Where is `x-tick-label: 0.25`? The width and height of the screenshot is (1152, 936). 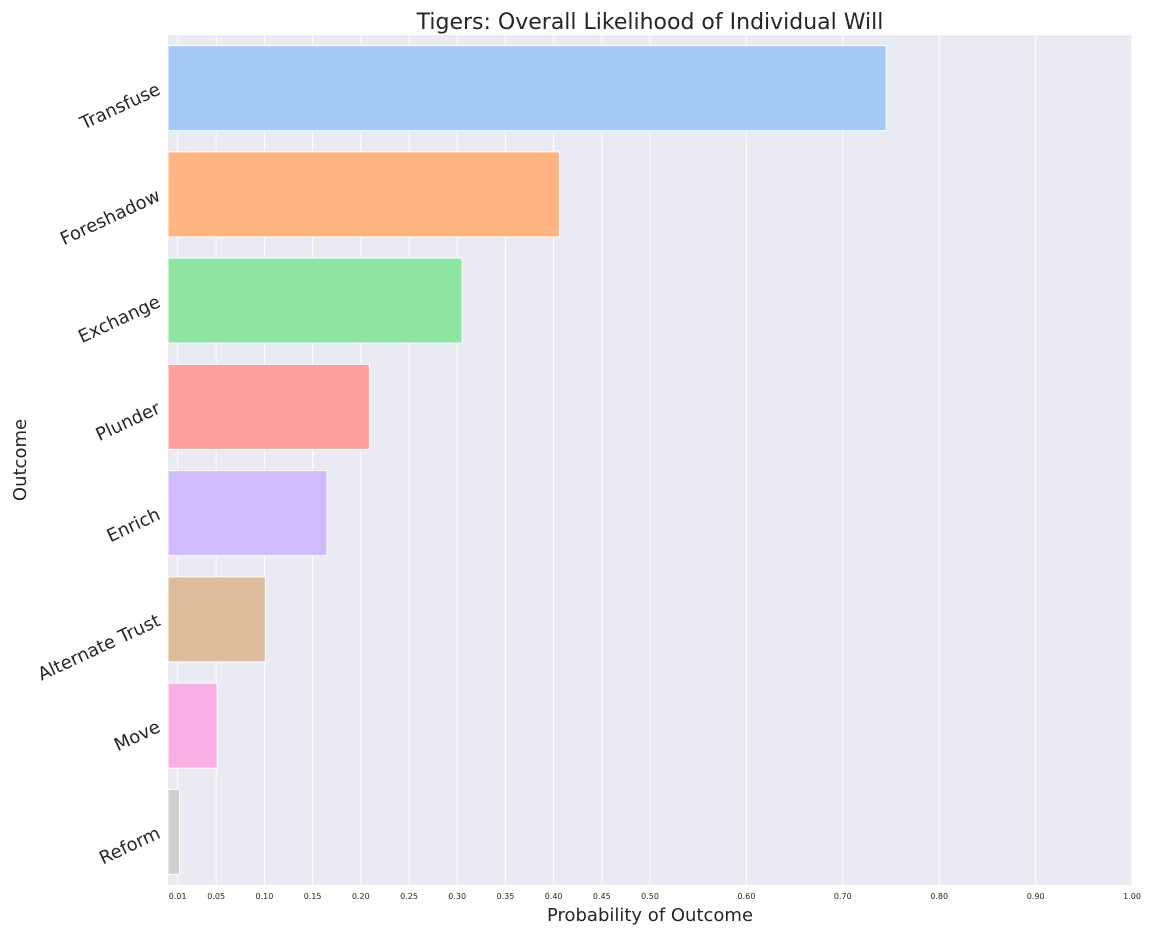 x-tick-label: 0.25 is located at coordinates (409, 896).